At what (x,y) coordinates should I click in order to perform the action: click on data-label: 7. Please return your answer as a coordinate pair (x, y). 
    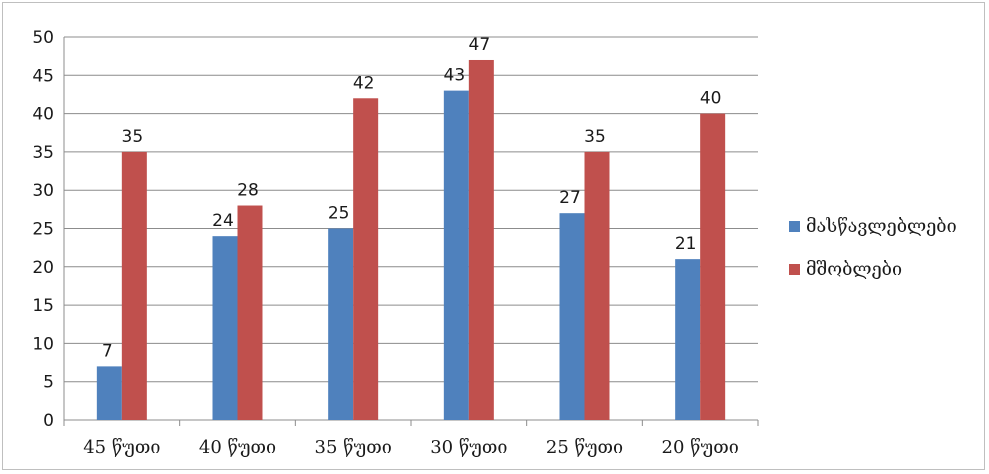
    Looking at the image, I should click on (107, 351).